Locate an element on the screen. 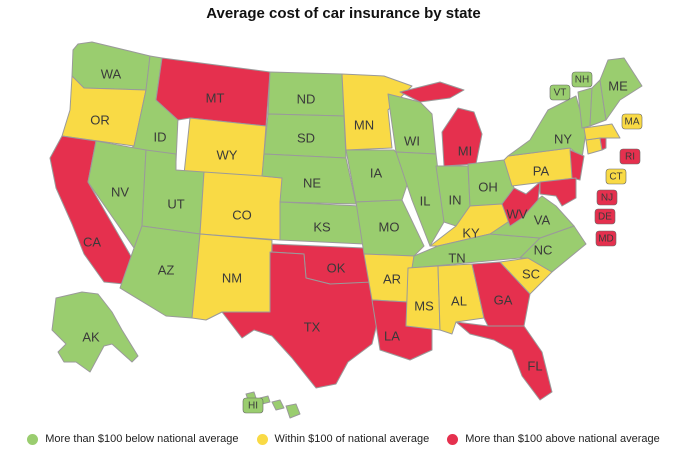 The height and width of the screenshot is (455, 687). state-label-sd: SD is located at coordinates (306, 138).